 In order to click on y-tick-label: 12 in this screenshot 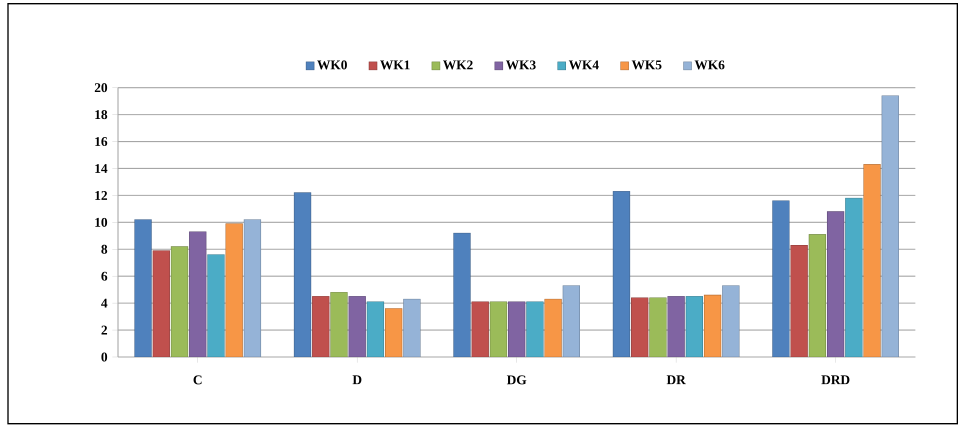, I will do `click(101, 195)`.